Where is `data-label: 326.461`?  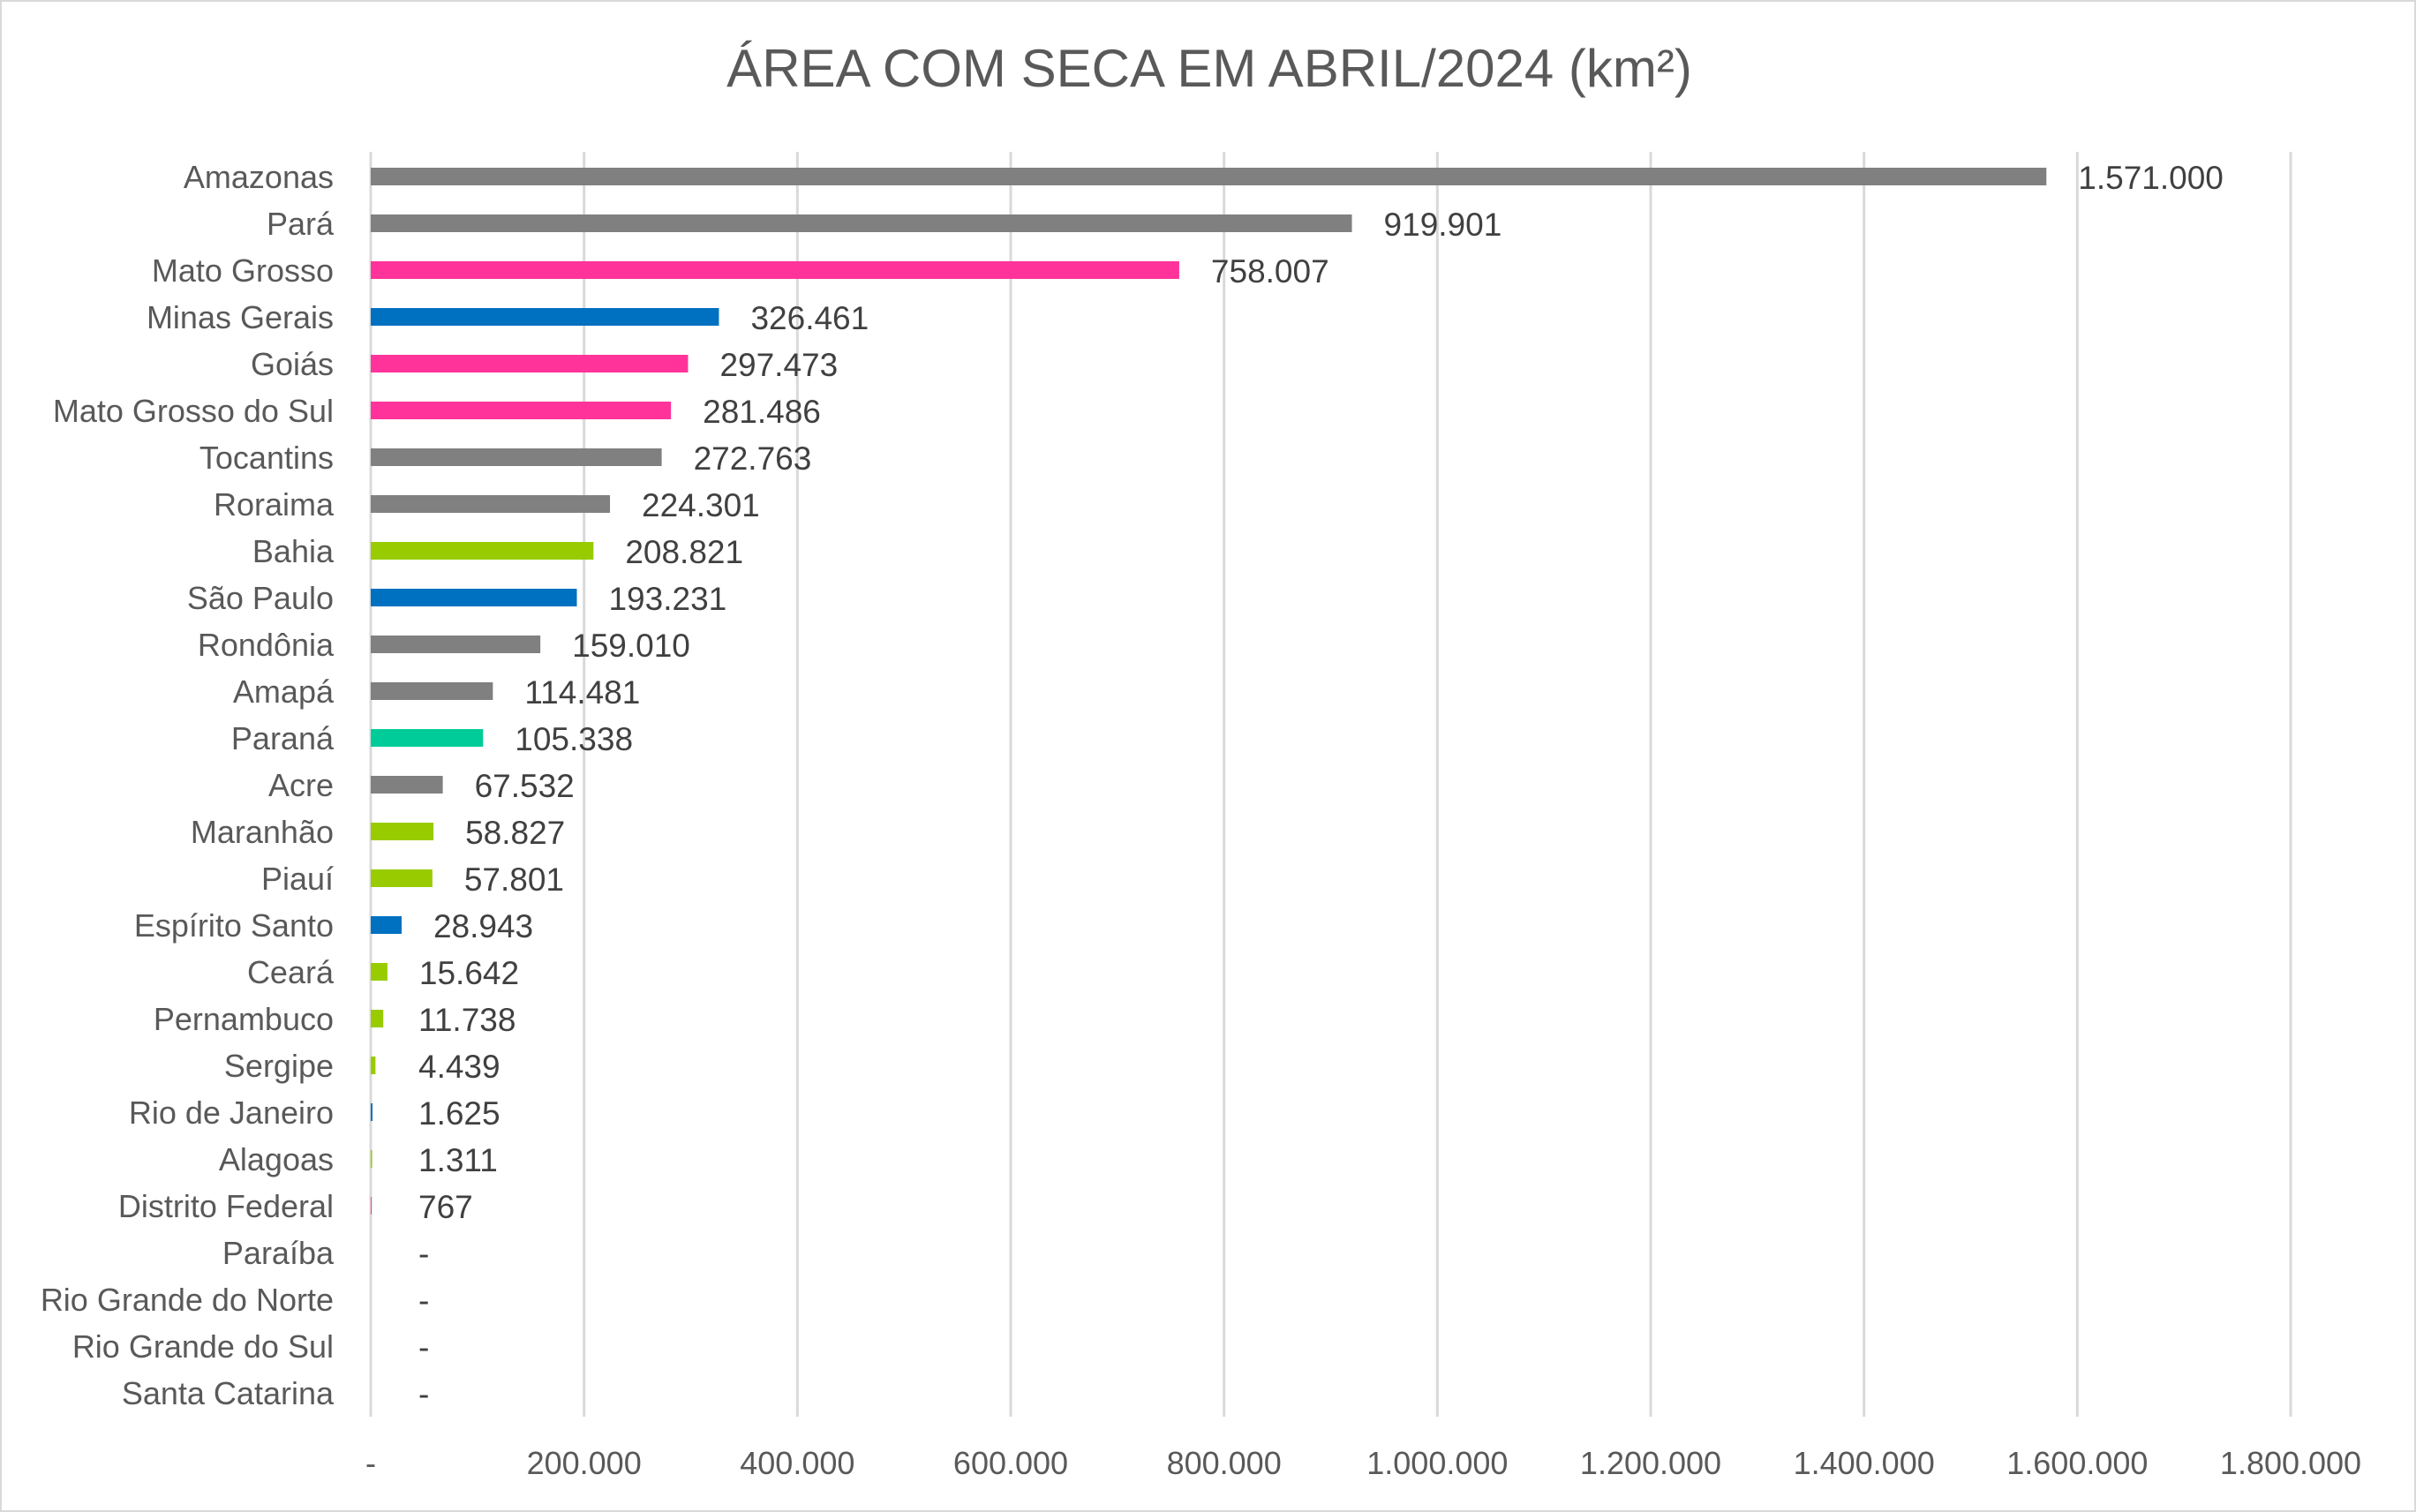 data-label: 326.461 is located at coordinates (809, 318).